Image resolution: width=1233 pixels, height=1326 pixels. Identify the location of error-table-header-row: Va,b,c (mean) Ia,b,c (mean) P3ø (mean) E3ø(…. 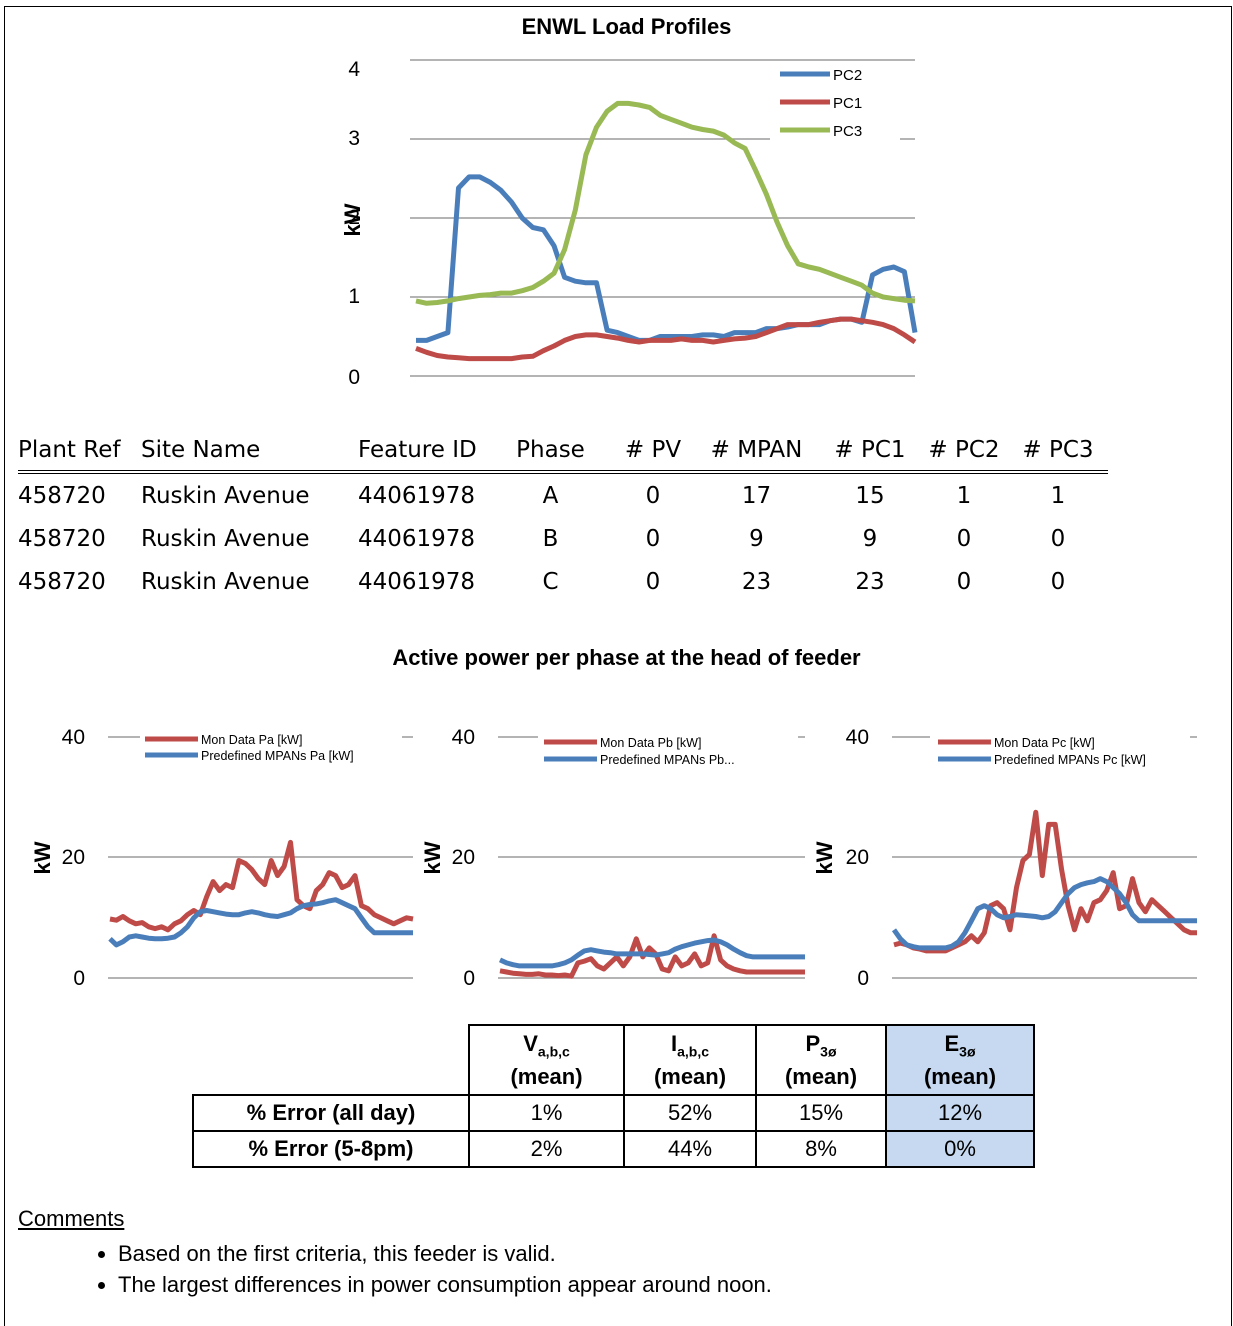
(614, 1060).